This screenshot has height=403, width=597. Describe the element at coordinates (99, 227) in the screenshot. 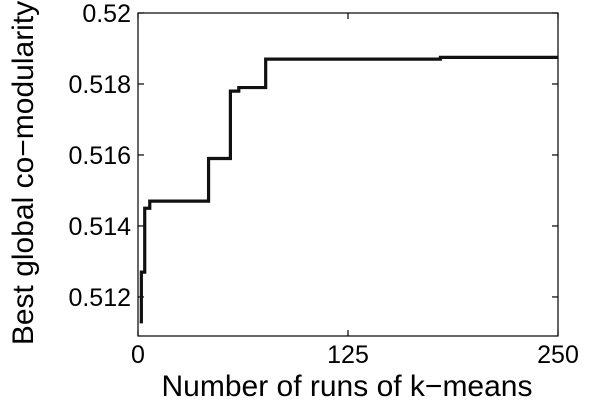

I see `y-tick-label: 0.514` at that location.